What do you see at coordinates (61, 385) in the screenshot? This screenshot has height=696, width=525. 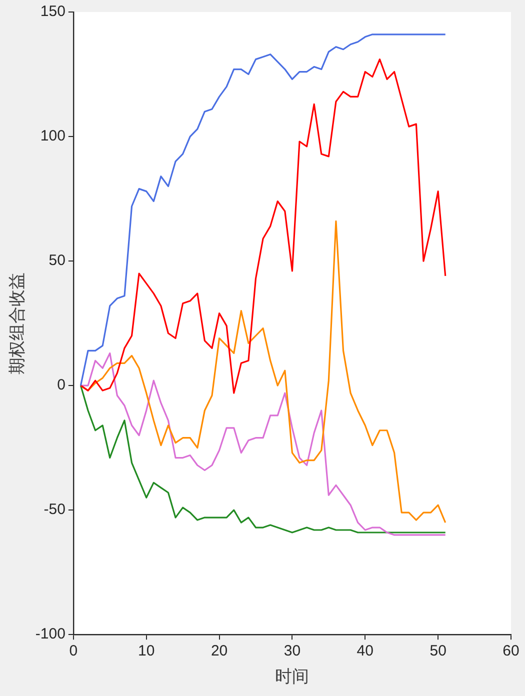 I see `y-tick-label: 0` at bounding box center [61, 385].